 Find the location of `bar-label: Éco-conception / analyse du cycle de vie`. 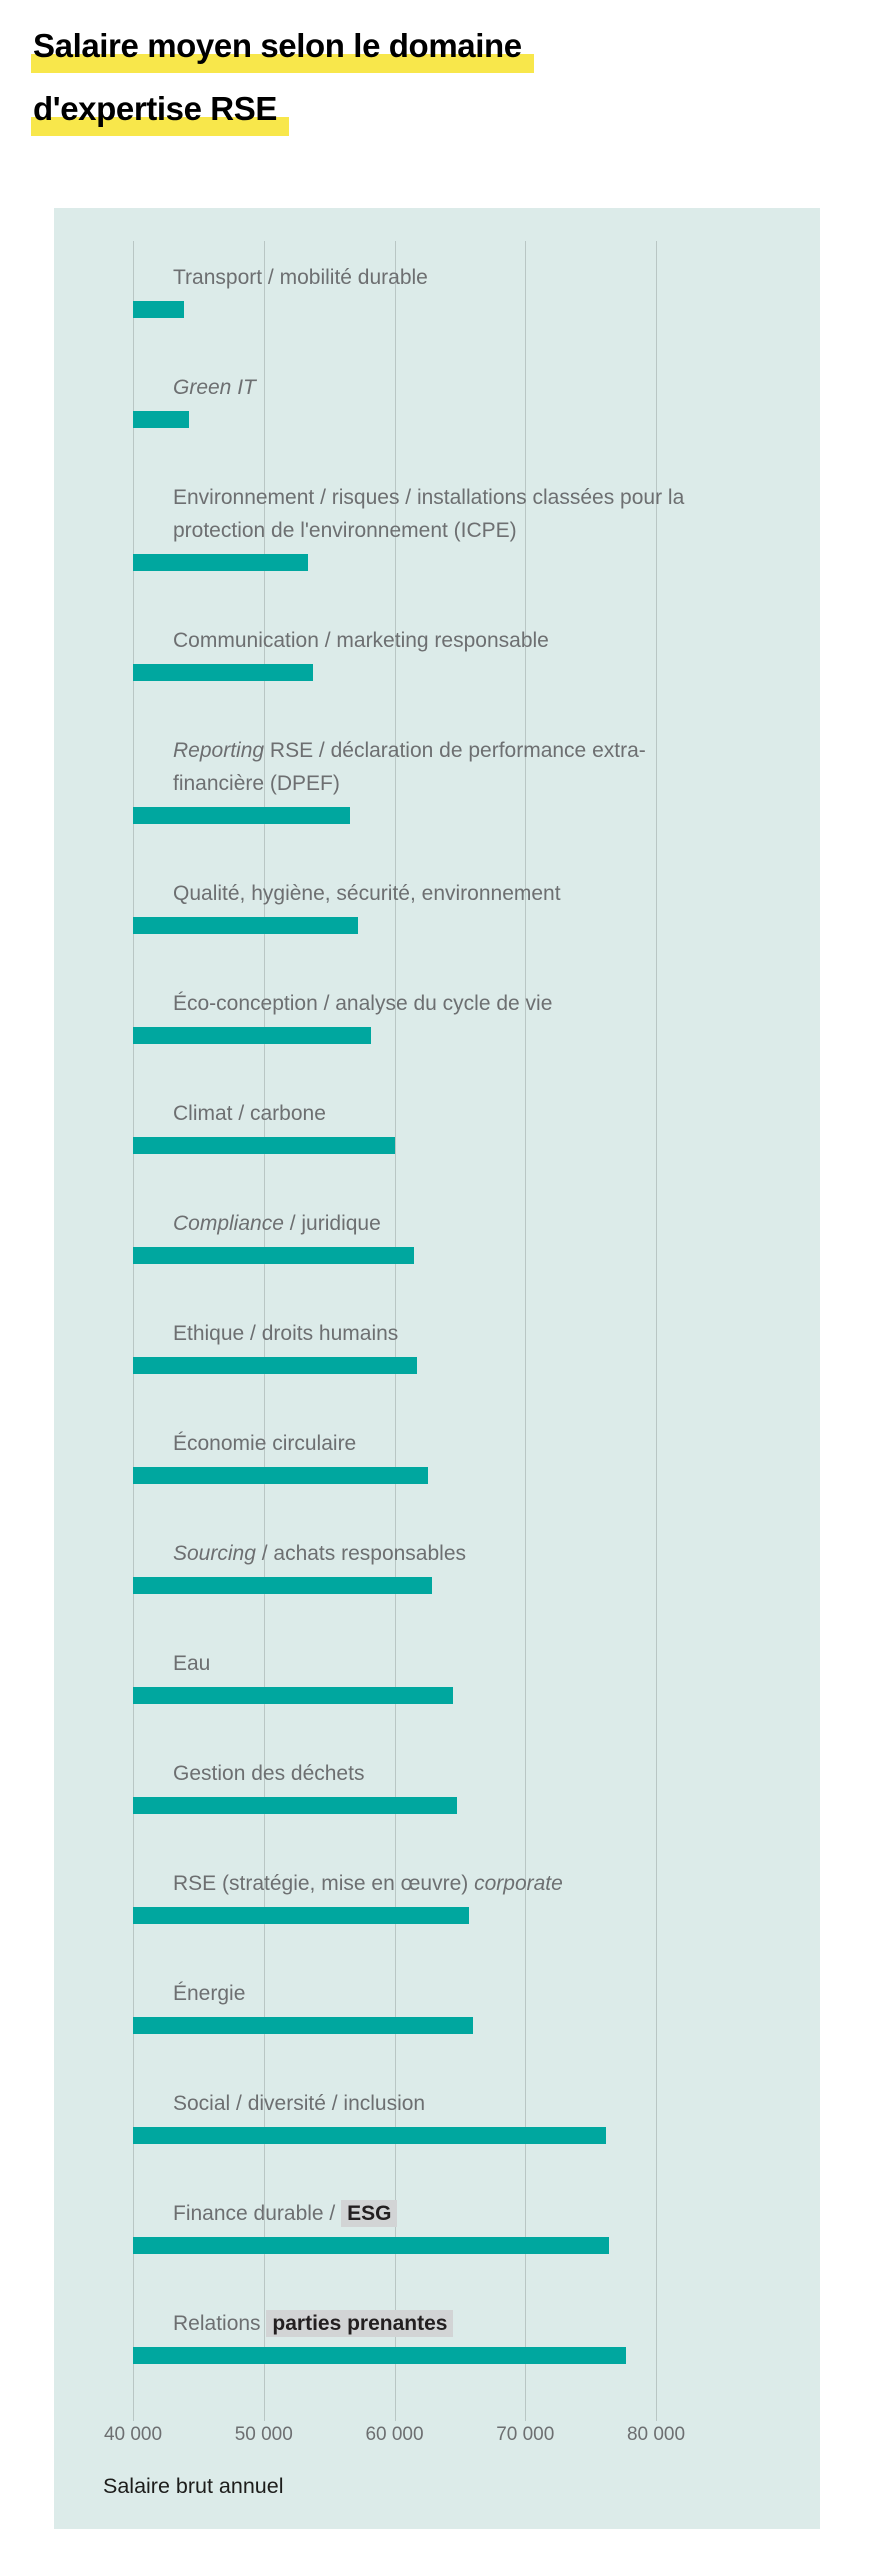

bar-label: Éco-conception / analyse du cycle de vie is located at coordinates (443, 1003).